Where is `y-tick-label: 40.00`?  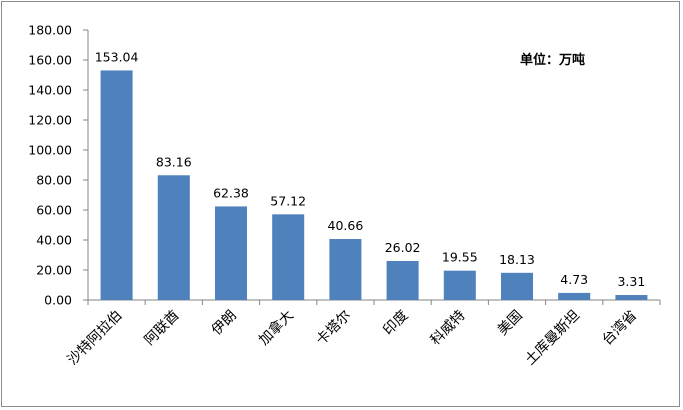
y-tick-label: 40.00 is located at coordinates (54, 240).